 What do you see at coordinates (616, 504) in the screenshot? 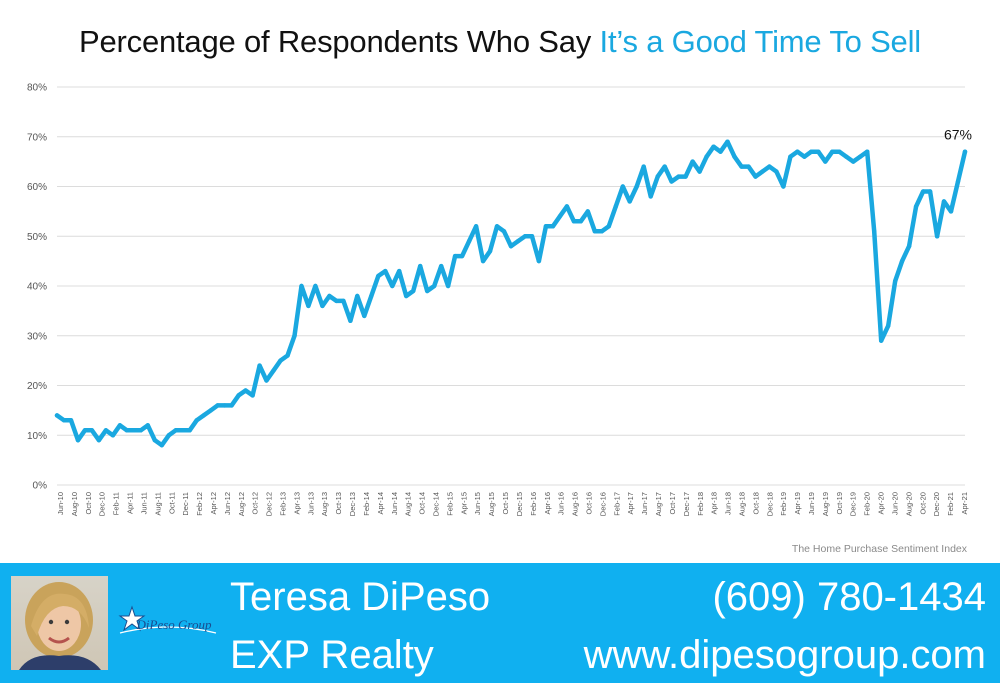
I see `x-tick-label: Feb-17` at bounding box center [616, 504].